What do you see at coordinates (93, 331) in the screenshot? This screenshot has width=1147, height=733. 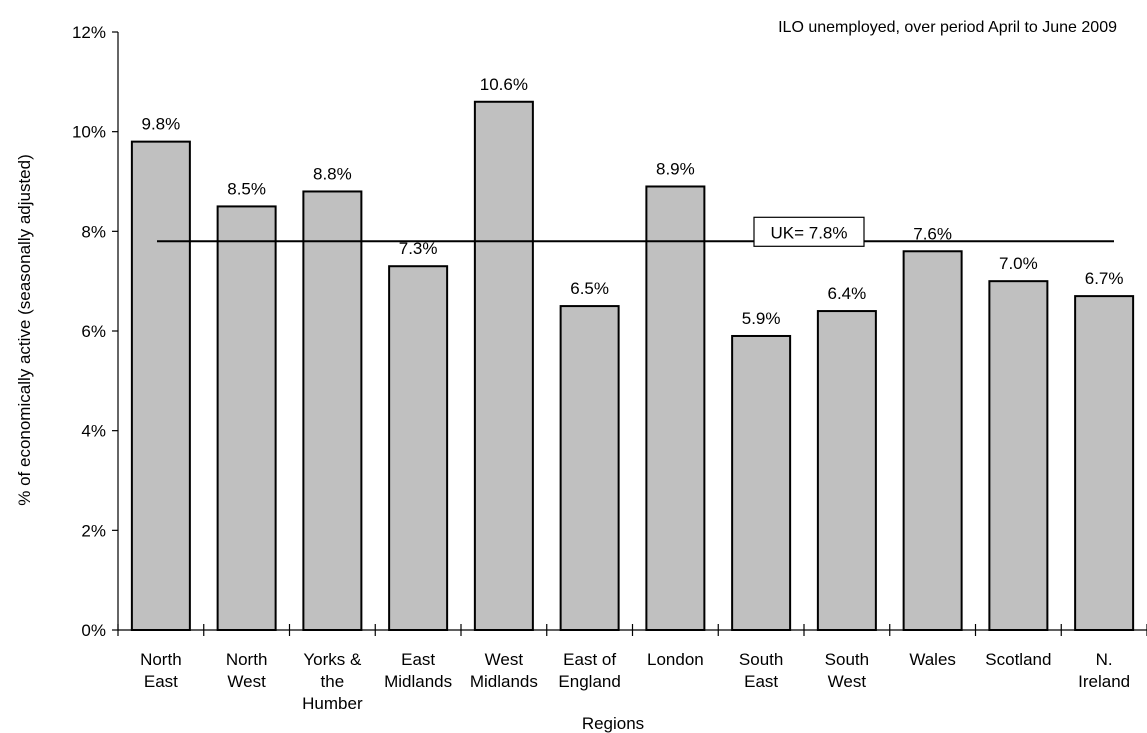 I see `y-tick-label: 6%` at bounding box center [93, 331].